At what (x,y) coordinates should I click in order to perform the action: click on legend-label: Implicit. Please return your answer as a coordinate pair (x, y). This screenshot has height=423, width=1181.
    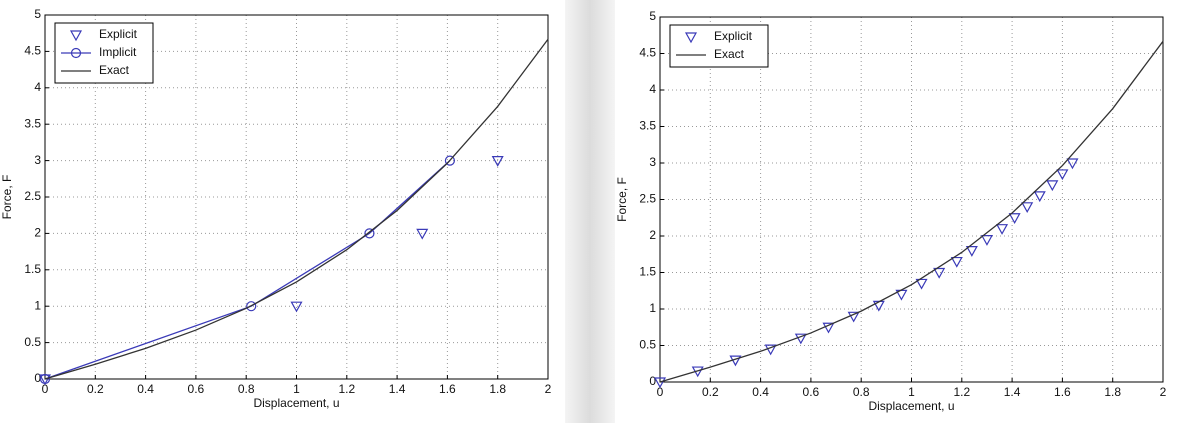
    Looking at the image, I should click on (118, 52).